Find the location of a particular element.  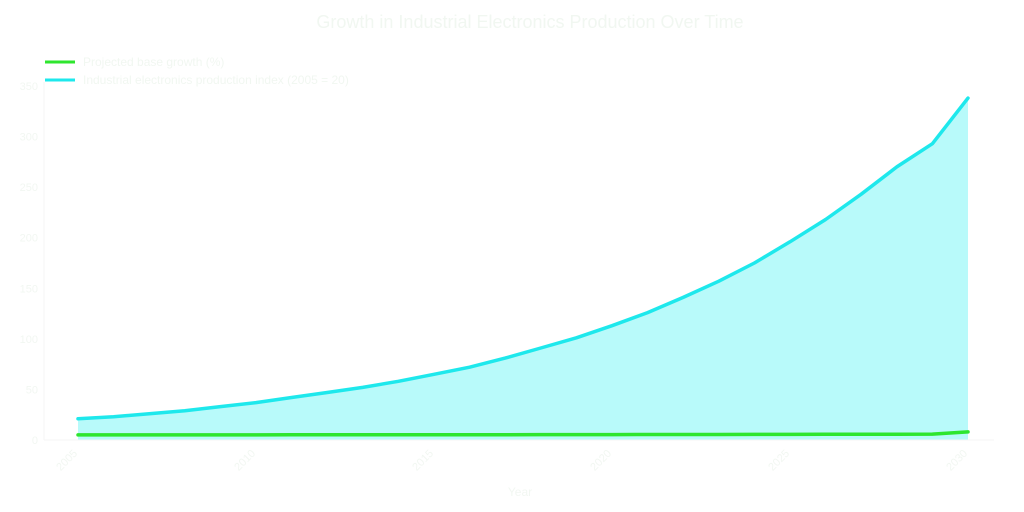

y-tick-label: 300 is located at coordinates (29, 138).